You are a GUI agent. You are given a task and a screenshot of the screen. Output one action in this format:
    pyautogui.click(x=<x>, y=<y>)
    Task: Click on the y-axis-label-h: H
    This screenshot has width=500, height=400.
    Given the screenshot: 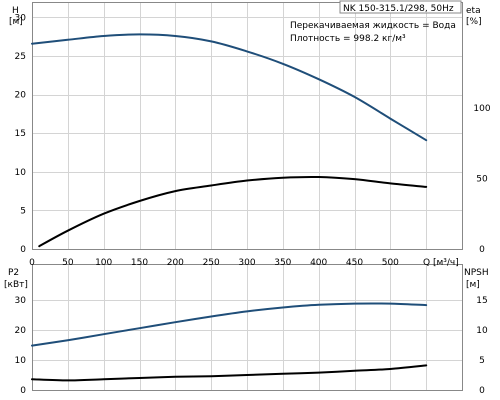 What is the action you would take?
    pyautogui.click(x=15, y=11)
    